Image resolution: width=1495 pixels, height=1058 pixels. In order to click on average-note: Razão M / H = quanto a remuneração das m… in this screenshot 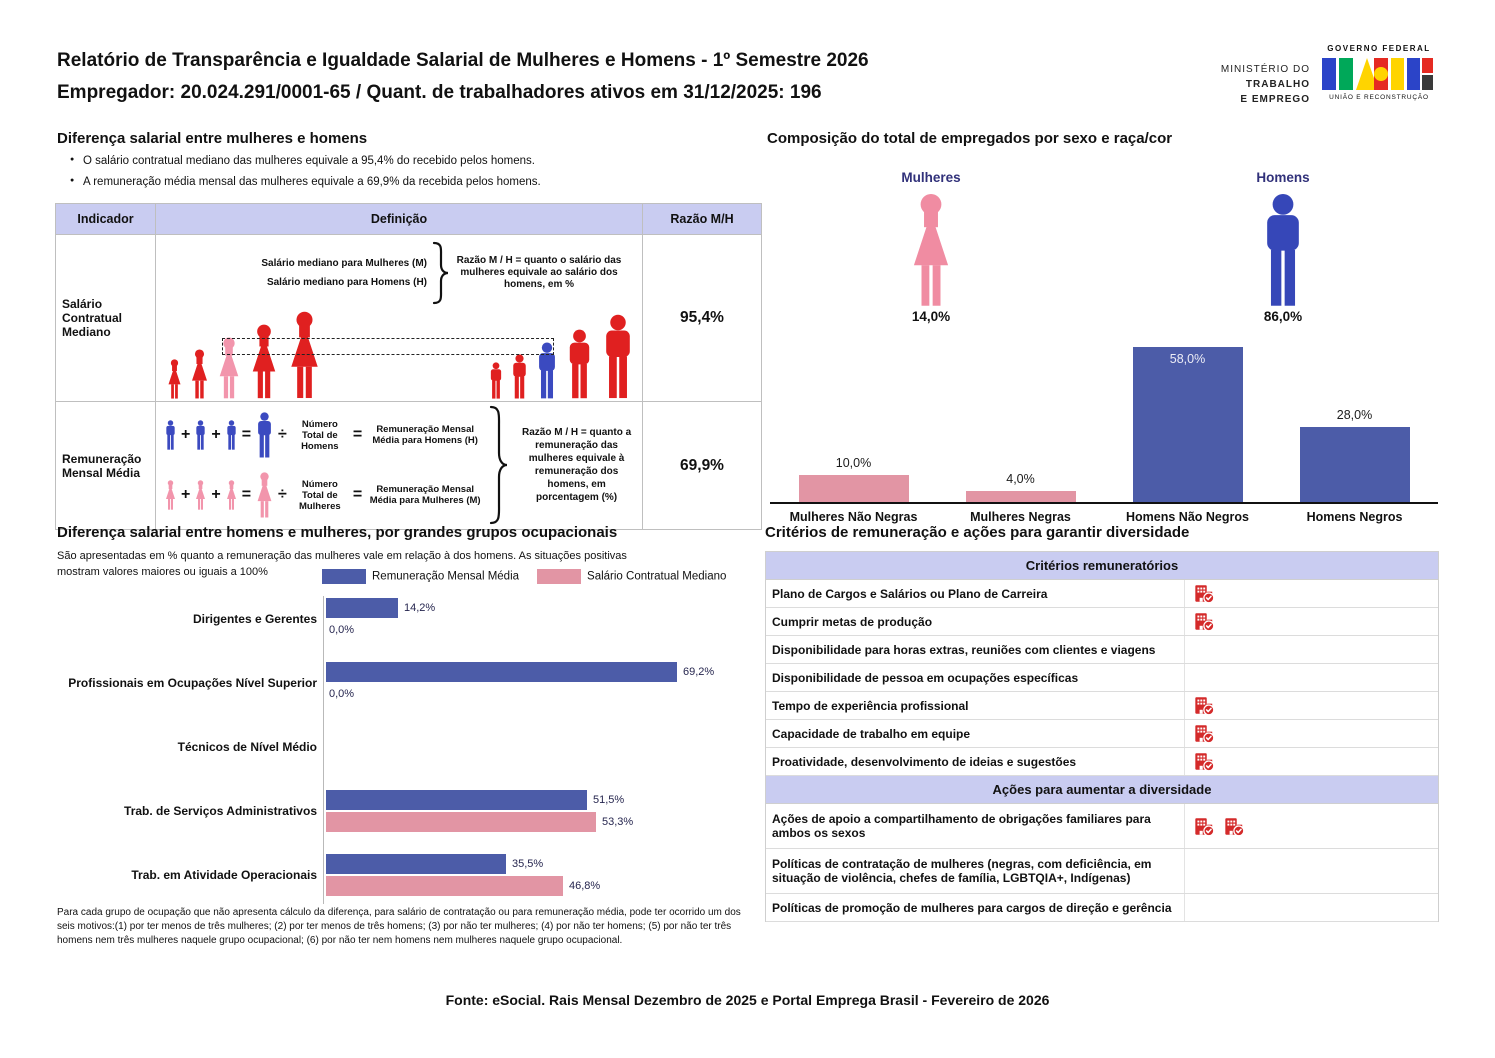, I will do `click(576, 465)`.